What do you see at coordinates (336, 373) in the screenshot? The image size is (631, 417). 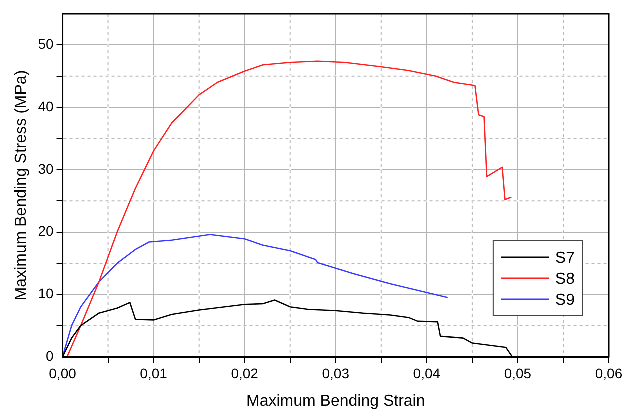 I see `x-tick-label: 0,03` at bounding box center [336, 373].